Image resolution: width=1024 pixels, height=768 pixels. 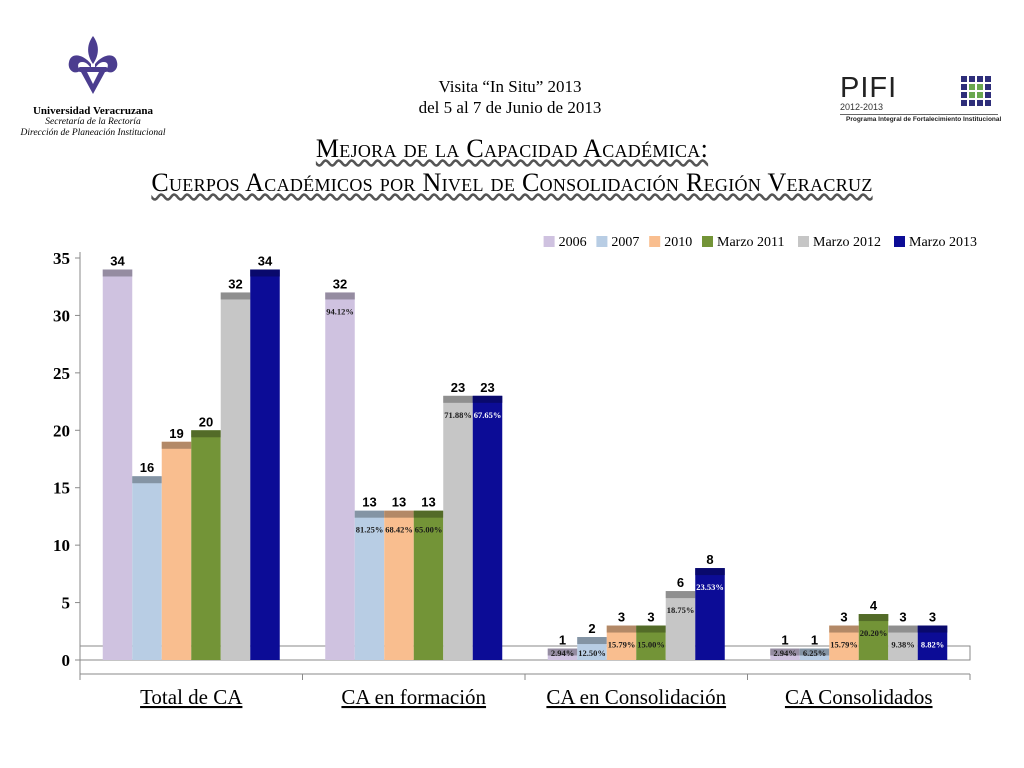 I want to click on legend-label: 2010, so click(x=678, y=242).